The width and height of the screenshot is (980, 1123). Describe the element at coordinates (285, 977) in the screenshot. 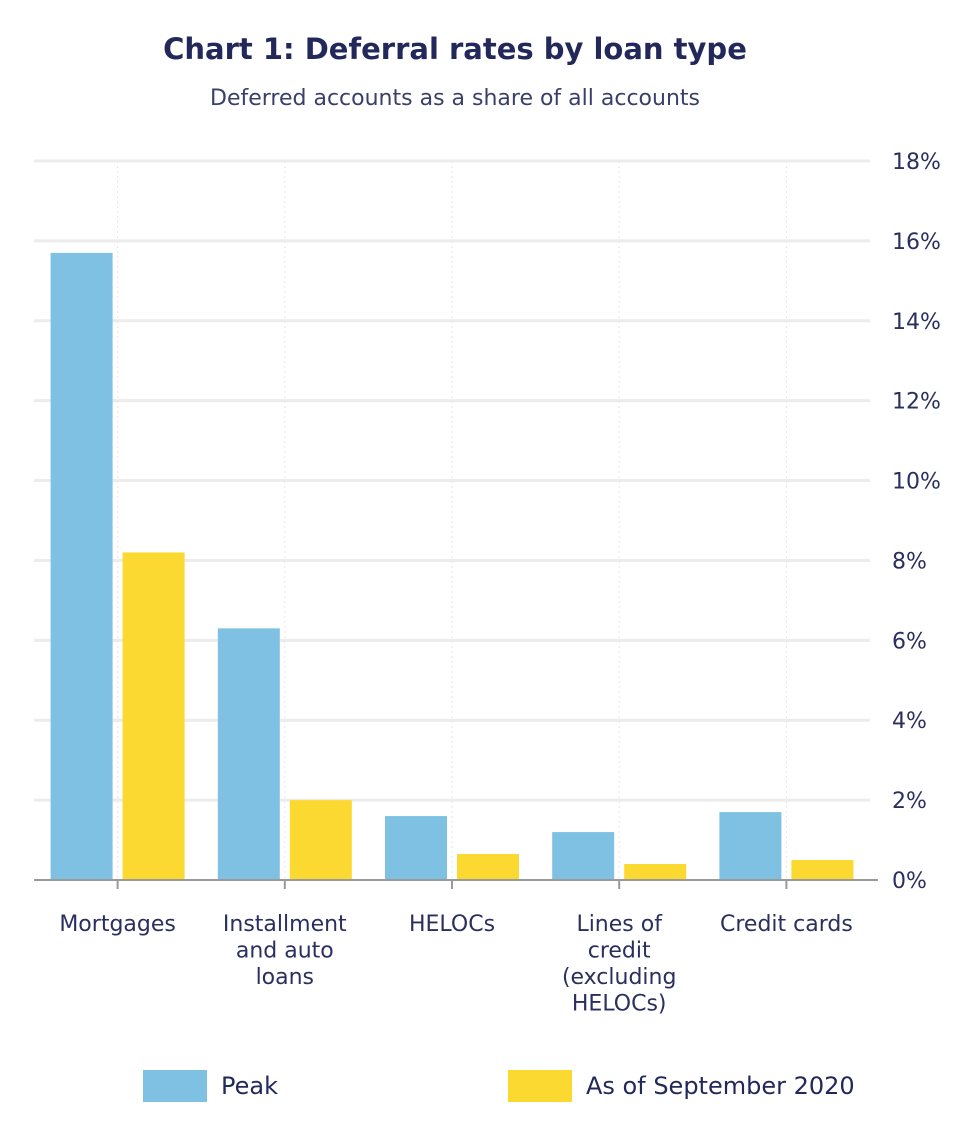

I see `x-tick-label-line: loans` at that location.